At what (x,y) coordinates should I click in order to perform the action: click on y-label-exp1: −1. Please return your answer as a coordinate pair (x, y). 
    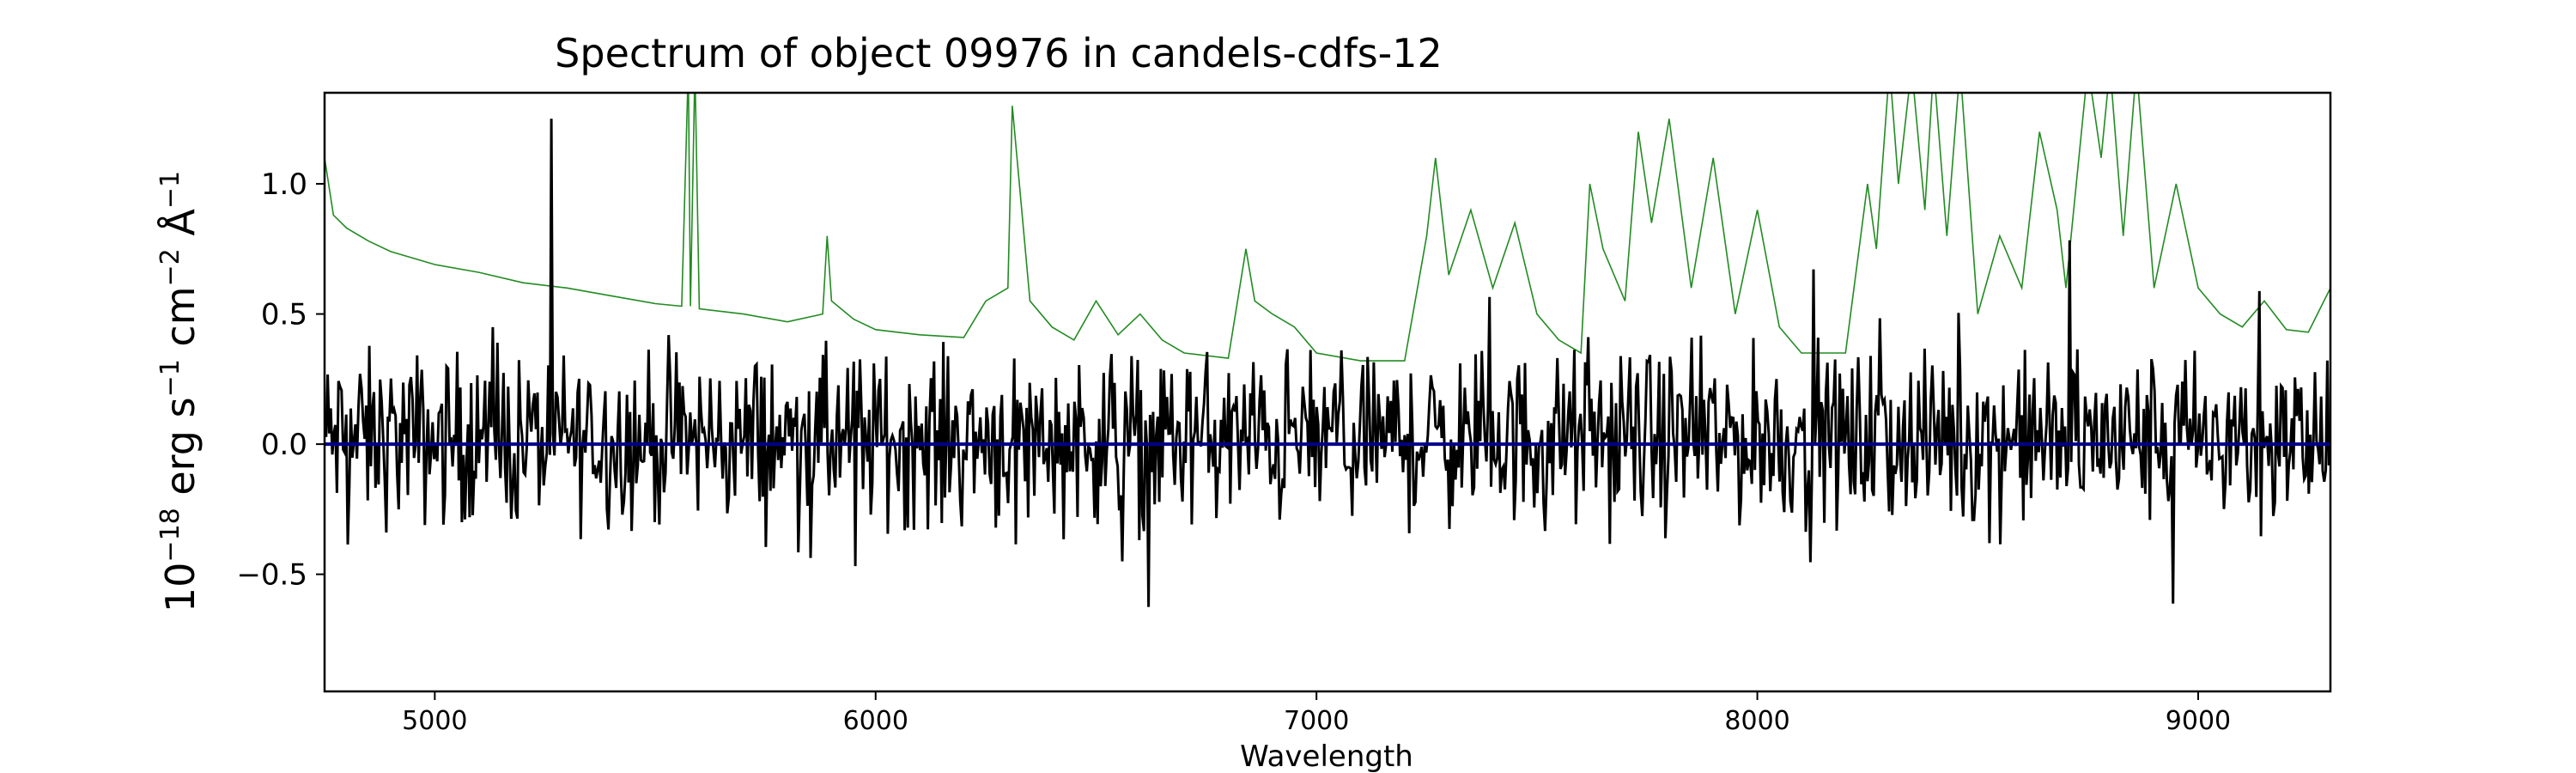
    Looking at the image, I should click on (170, 378).